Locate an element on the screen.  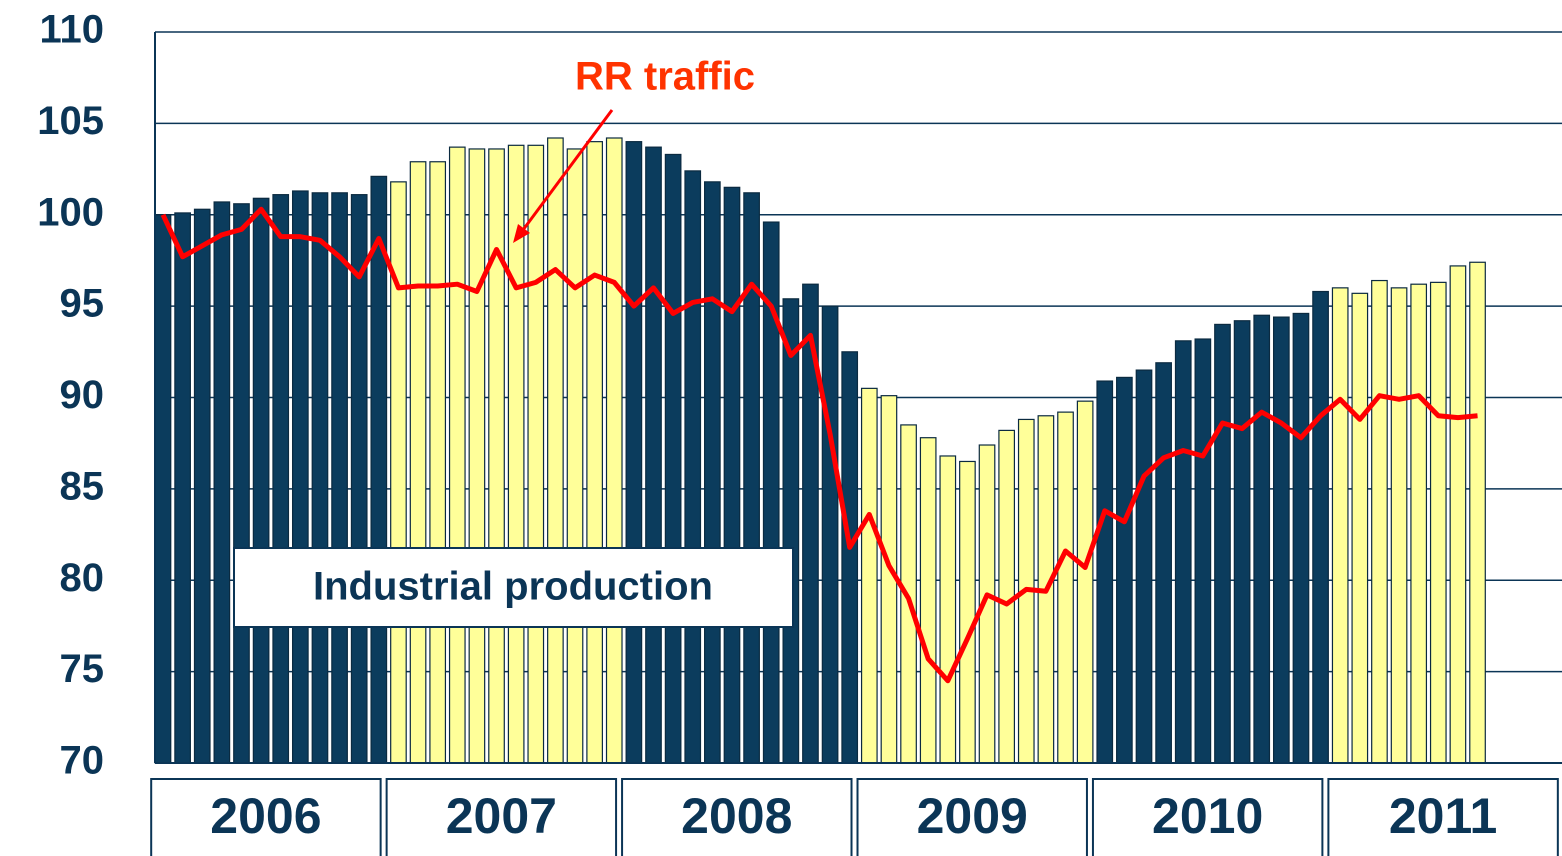
annotation-arrowhead is located at coordinates (521, 233).